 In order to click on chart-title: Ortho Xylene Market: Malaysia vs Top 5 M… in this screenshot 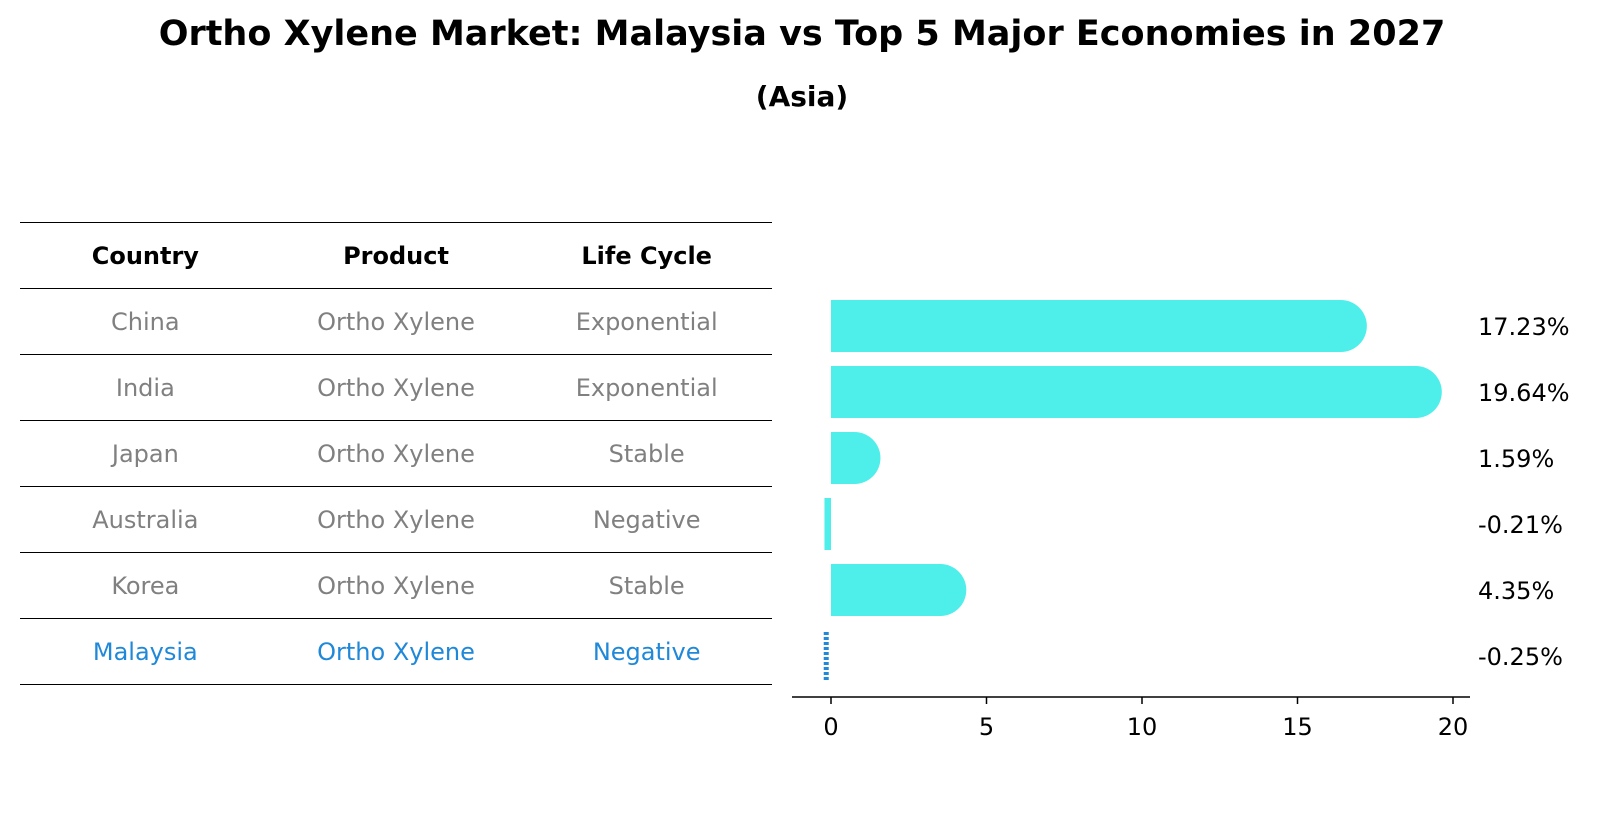, I will do `click(802, 34)`.